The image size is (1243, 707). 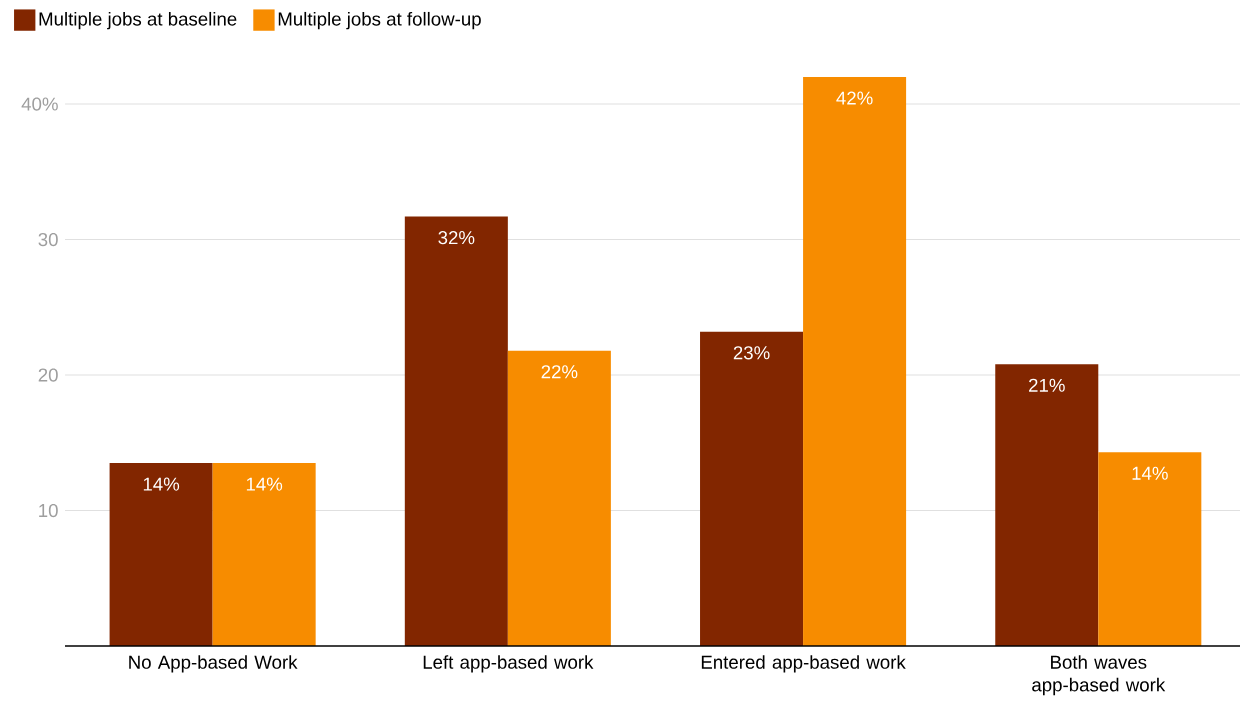 What do you see at coordinates (48, 239) in the screenshot?
I see `y-tick-label: 30` at bounding box center [48, 239].